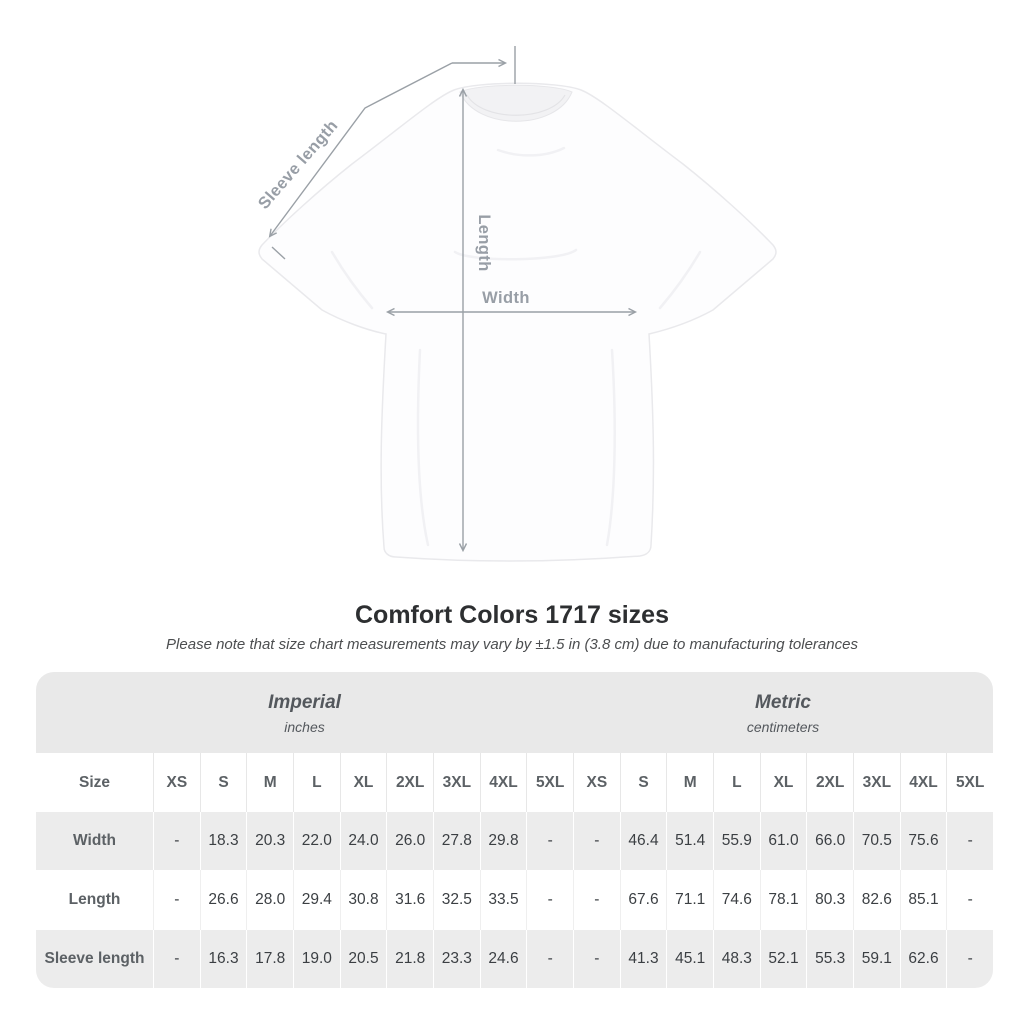 The image size is (1024, 1024). I want to click on metric-header-2xl: 2XL, so click(829, 782).